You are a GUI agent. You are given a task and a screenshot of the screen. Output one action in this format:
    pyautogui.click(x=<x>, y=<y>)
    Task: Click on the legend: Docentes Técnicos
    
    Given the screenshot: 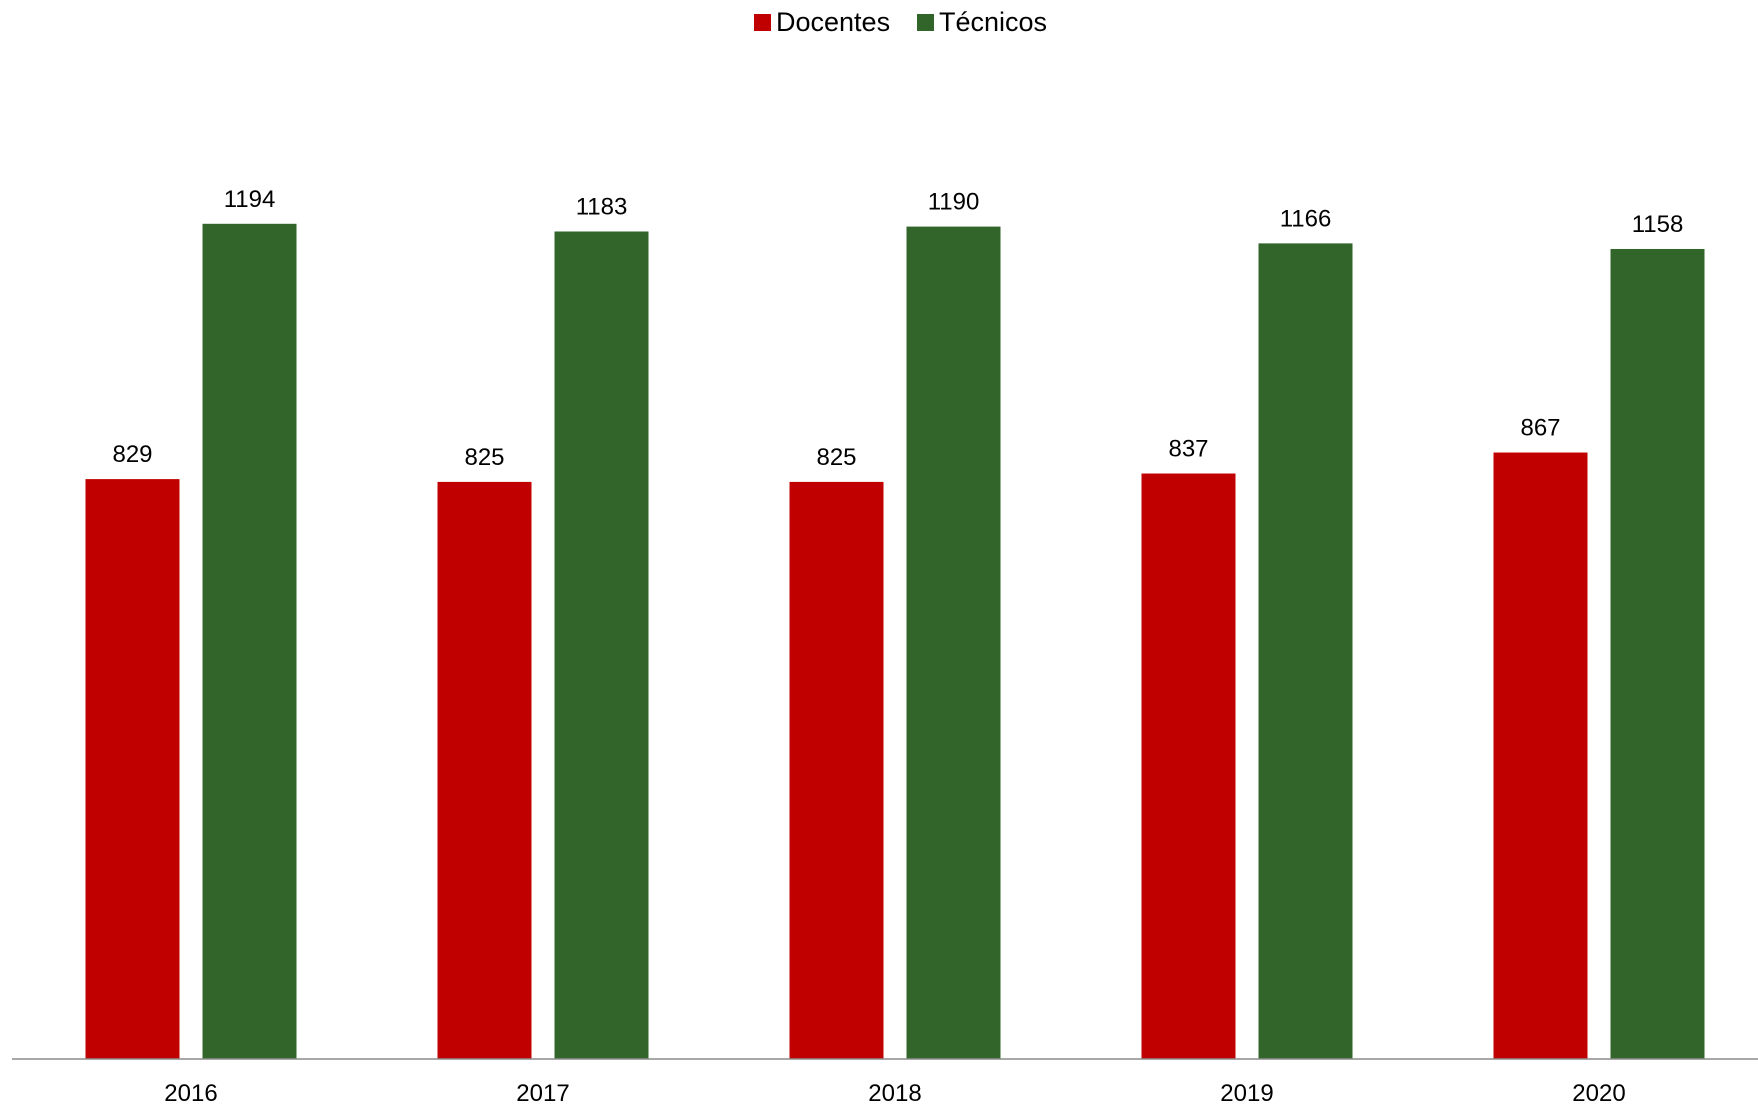 What is the action you would take?
    pyautogui.click(x=900, y=22)
    